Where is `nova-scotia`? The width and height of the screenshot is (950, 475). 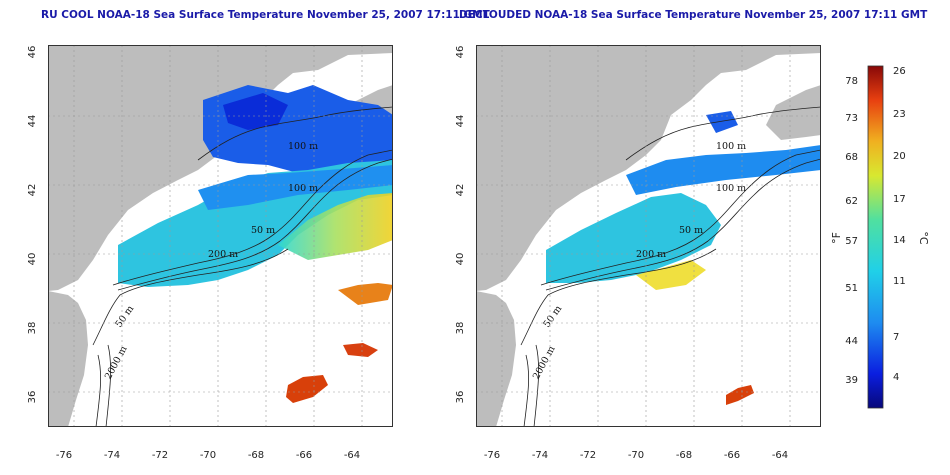
nova-scotia is located at coordinates (793, 112).